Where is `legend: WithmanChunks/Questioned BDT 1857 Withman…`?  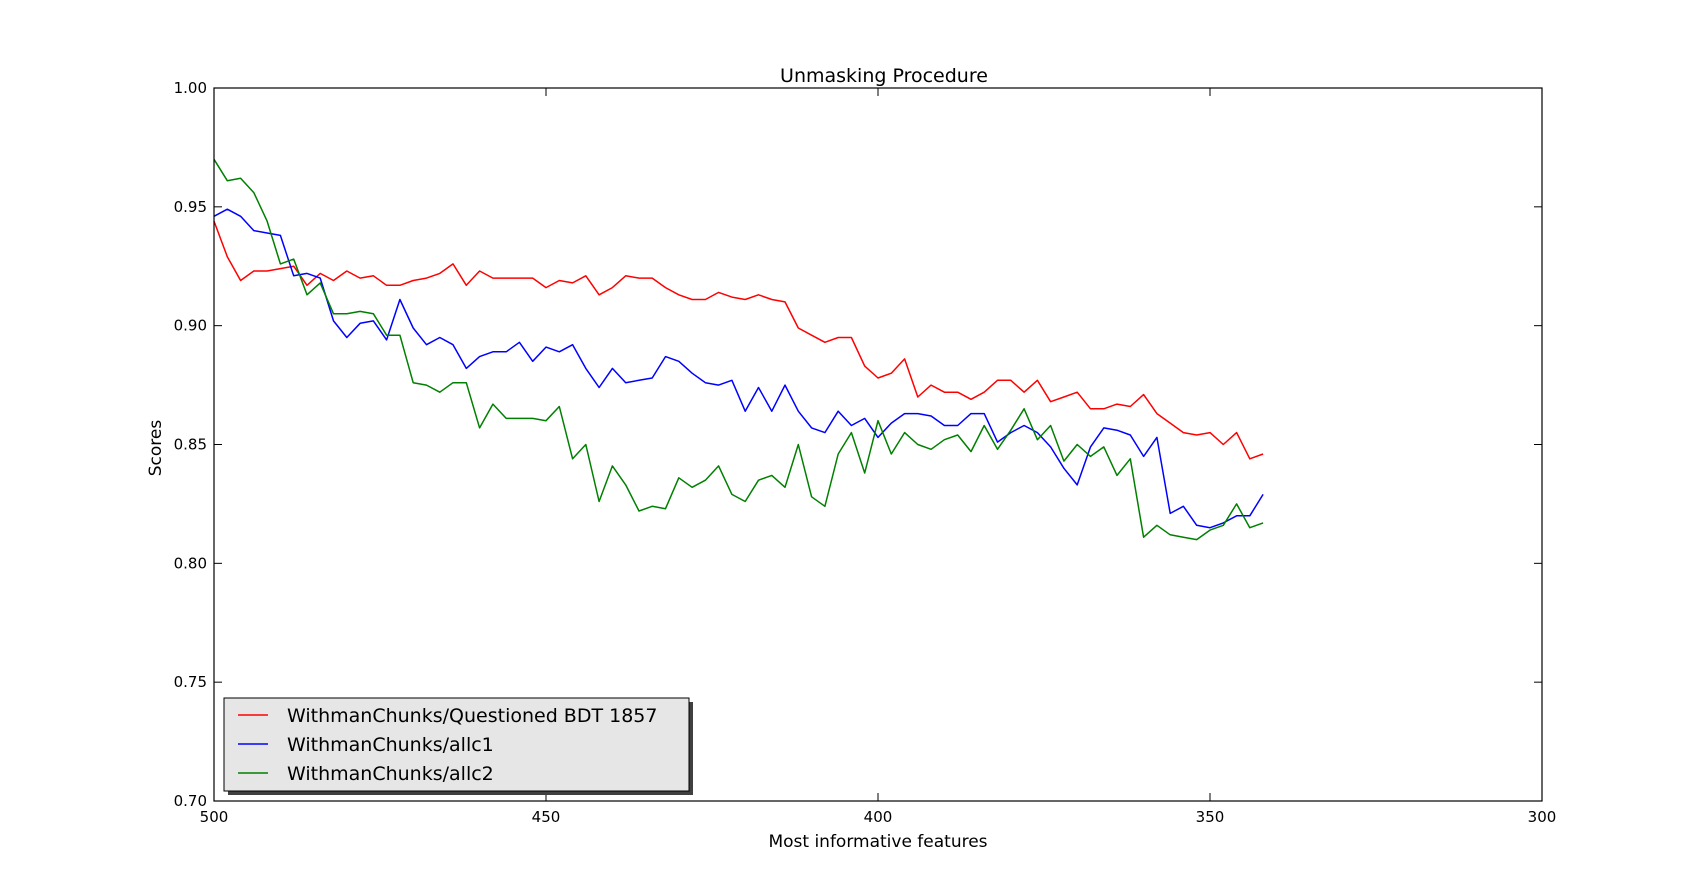
legend: WithmanChunks/Questioned BDT 1857 Withman… is located at coordinates (458, 746).